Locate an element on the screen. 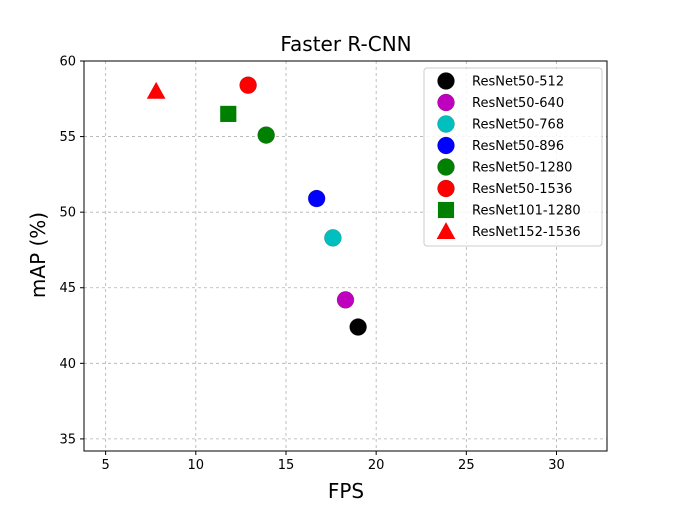  chart-title: Faster R-CNN is located at coordinates (345, 44).